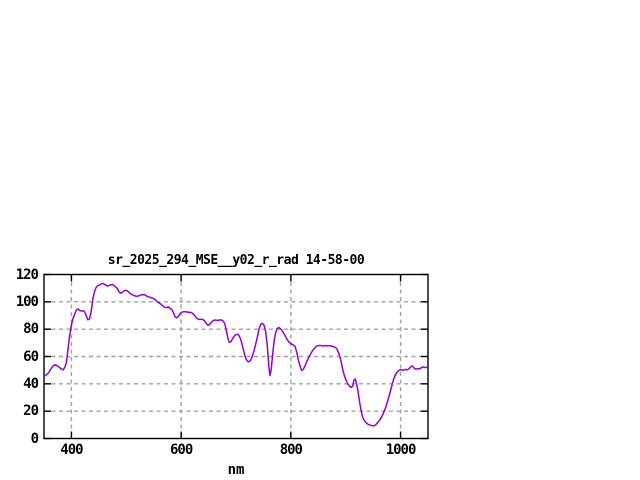  I want to click on x-tick-label: 800, so click(291, 450).